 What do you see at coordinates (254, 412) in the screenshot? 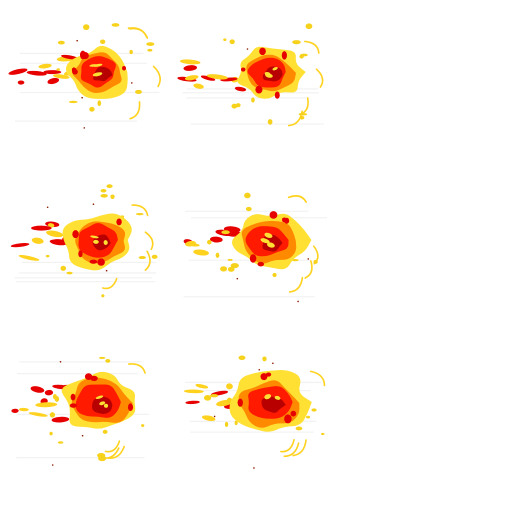
I see `explosion-frame-6-graphic` at bounding box center [254, 412].